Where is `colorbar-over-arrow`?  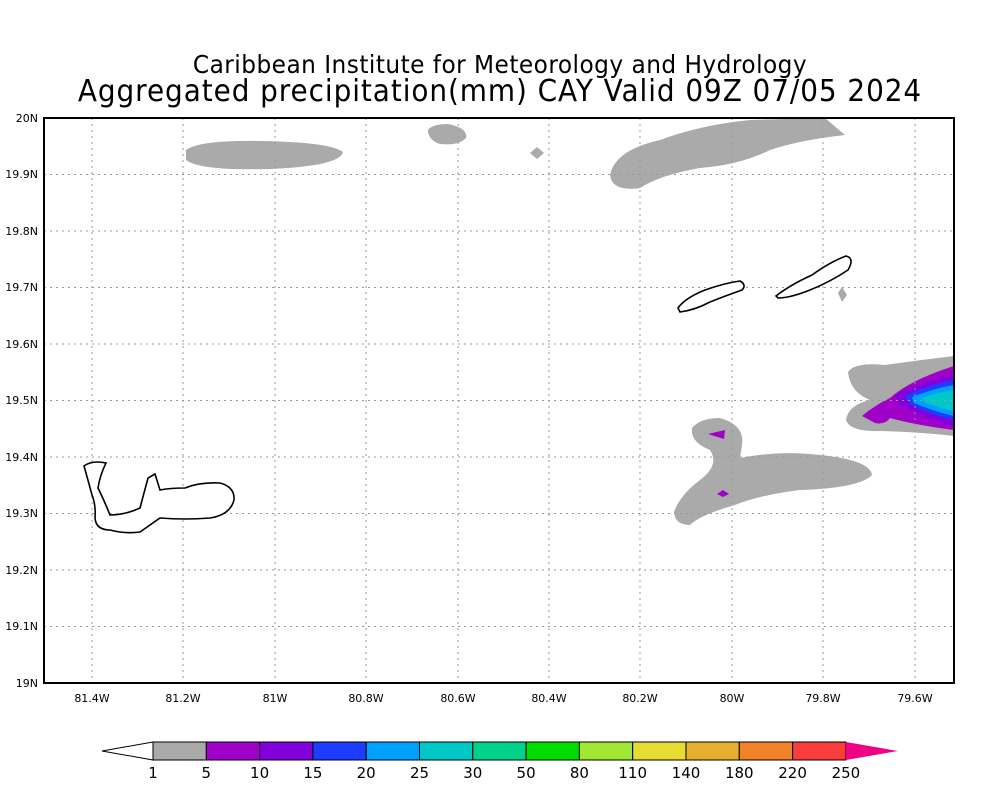 colorbar-over-arrow is located at coordinates (871, 751).